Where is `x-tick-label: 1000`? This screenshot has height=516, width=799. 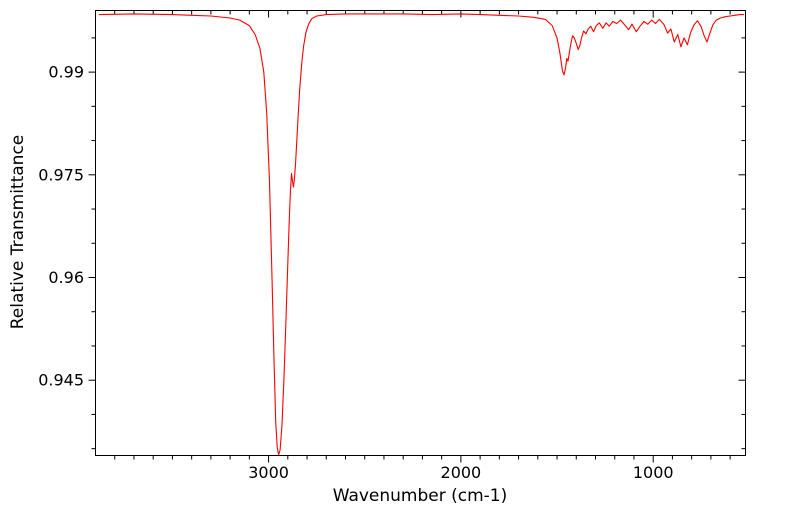 x-tick-label: 1000 is located at coordinates (653, 472).